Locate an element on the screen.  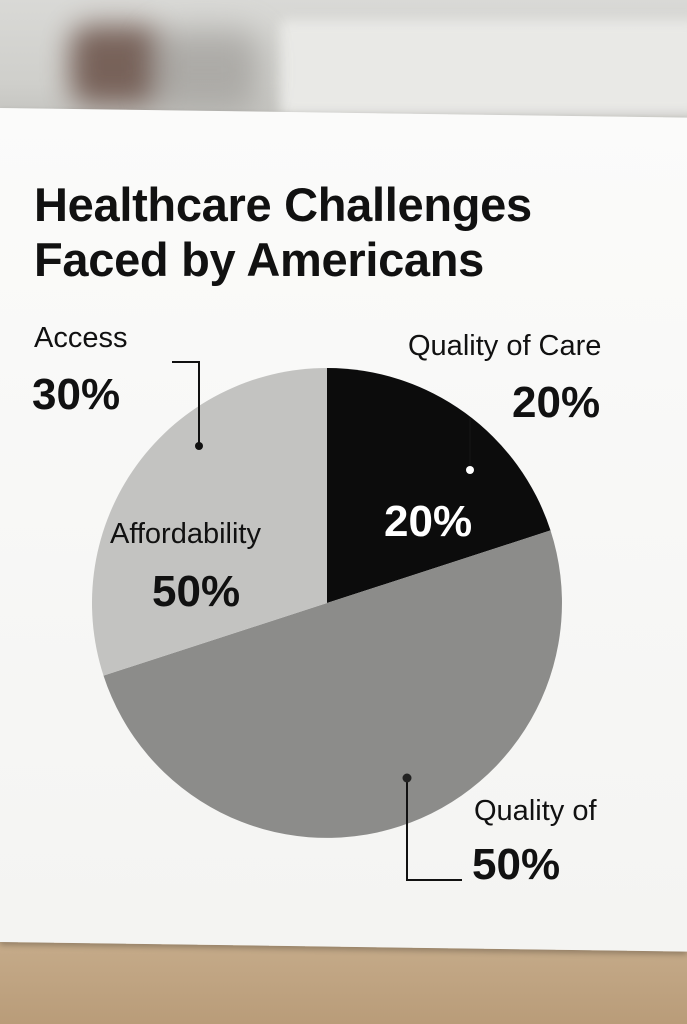
pie-slice-access is located at coordinates (209, 522).